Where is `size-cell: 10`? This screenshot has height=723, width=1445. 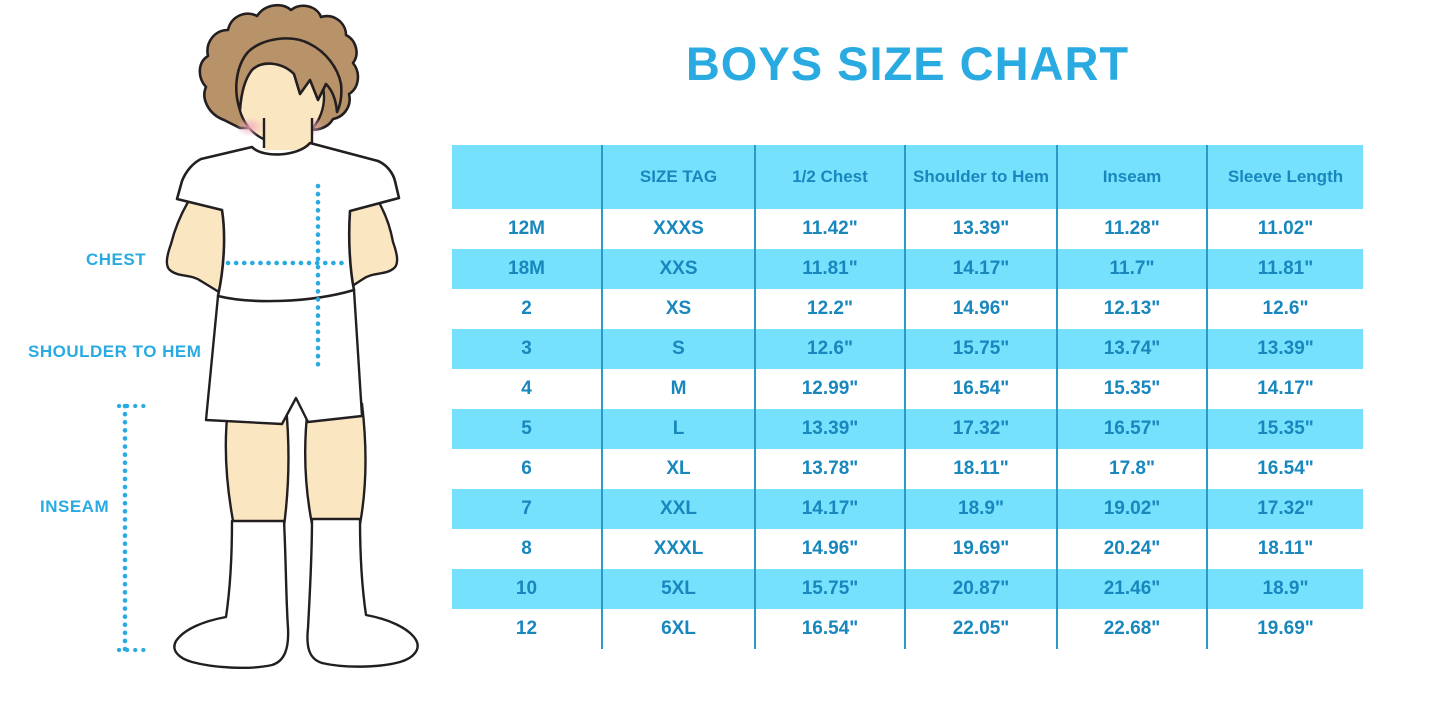
size-cell: 10 is located at coordinates (527, 589).